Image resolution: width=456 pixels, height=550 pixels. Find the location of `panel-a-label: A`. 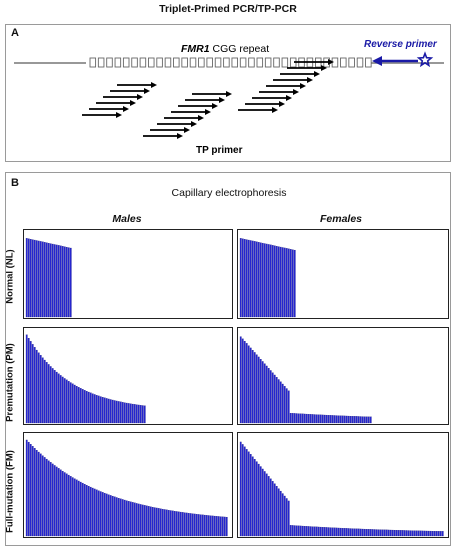

panel-a-label: A is located at coordinates (15, 33).